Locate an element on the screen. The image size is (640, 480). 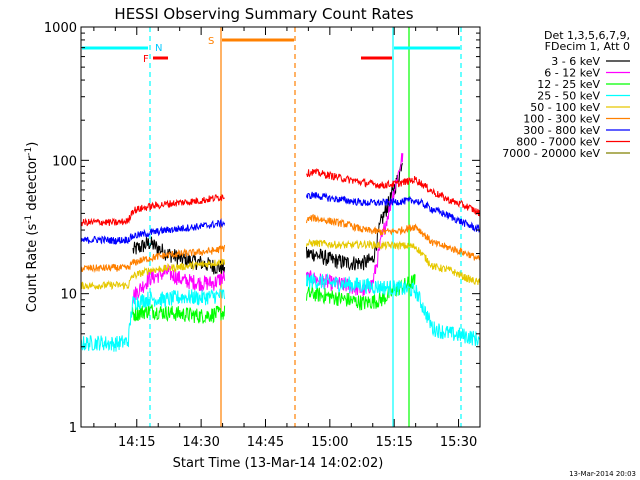
legend-label: 800 - 7000 keV is located at coordinates (558, 142).